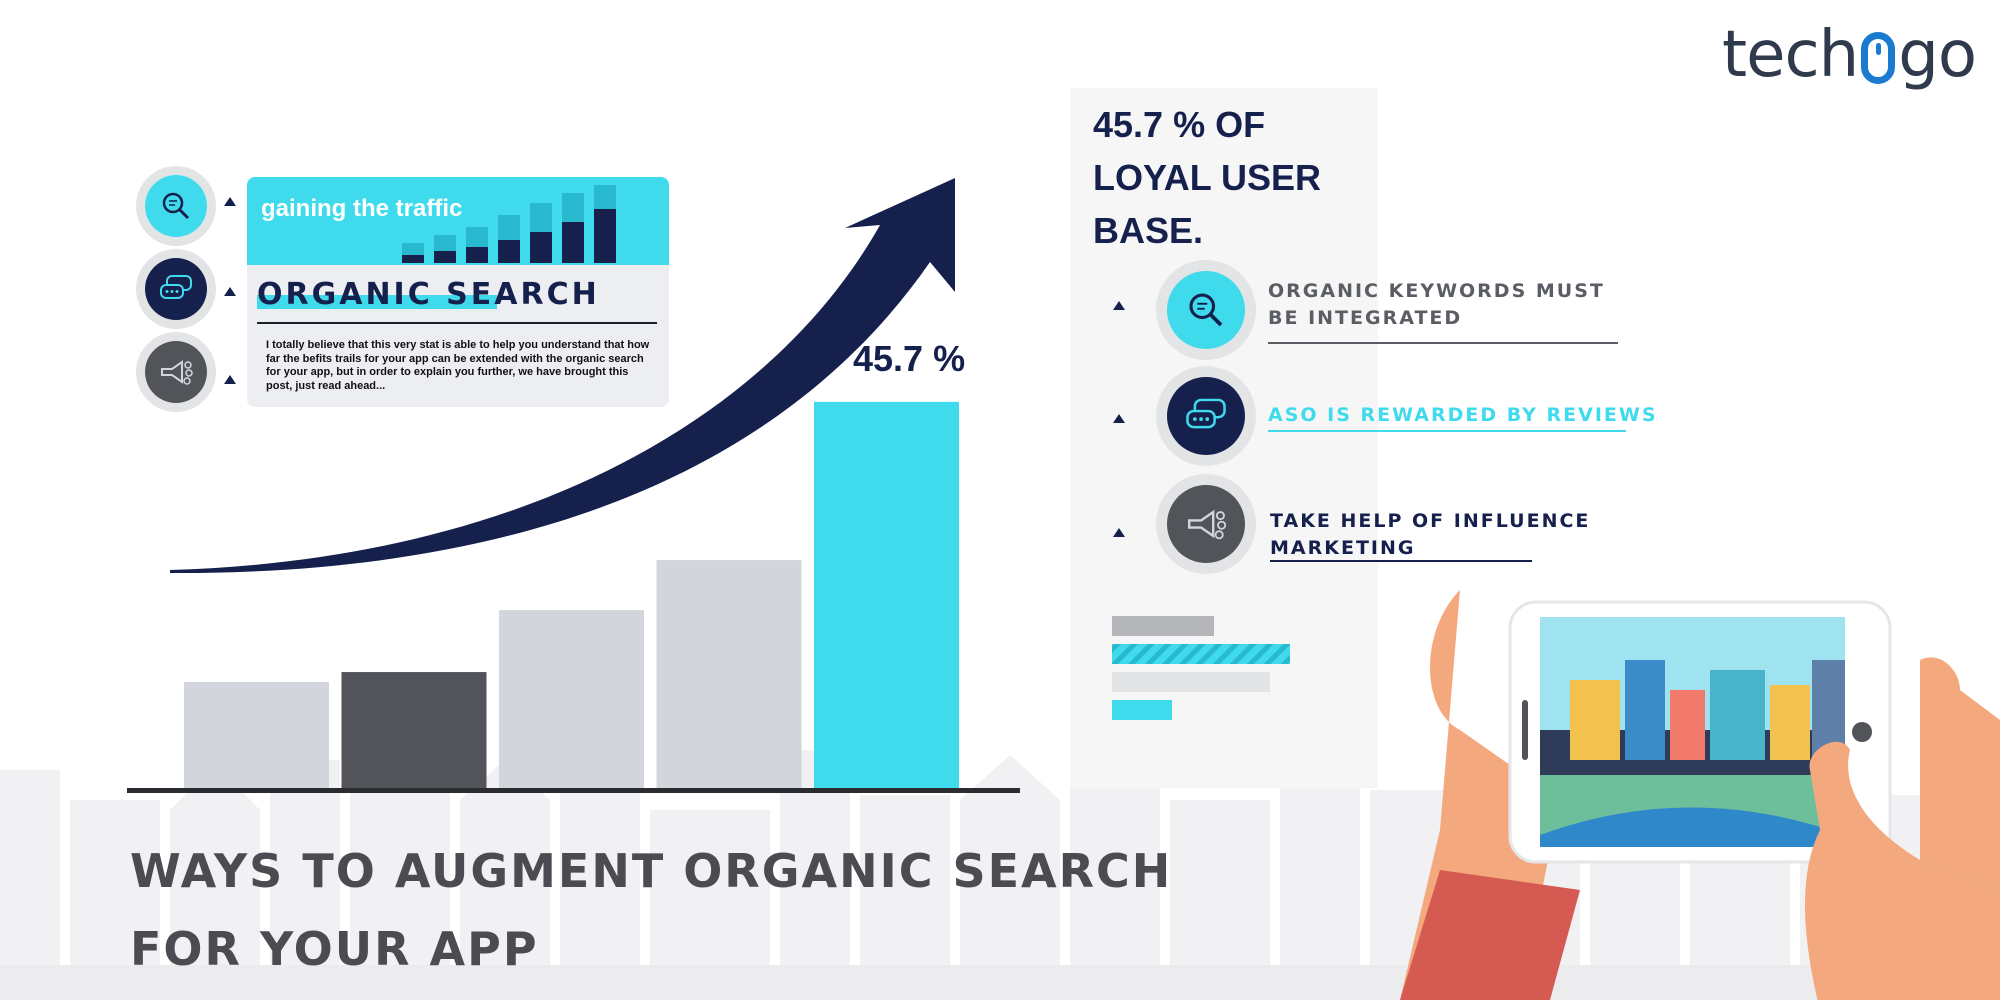  I want to click on logo-text-end: go, so click(1937, 55).